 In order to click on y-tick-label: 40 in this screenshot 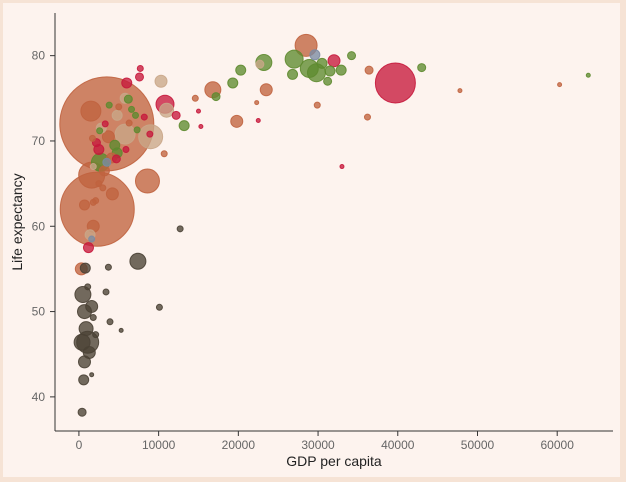, I will do `click(39, 397)`.